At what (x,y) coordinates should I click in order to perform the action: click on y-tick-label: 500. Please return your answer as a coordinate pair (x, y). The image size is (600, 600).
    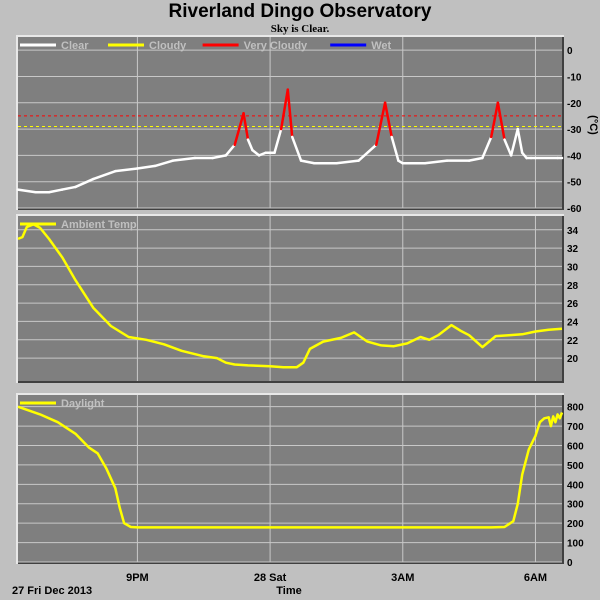
    Looking at the image, I should click on (575, 466).